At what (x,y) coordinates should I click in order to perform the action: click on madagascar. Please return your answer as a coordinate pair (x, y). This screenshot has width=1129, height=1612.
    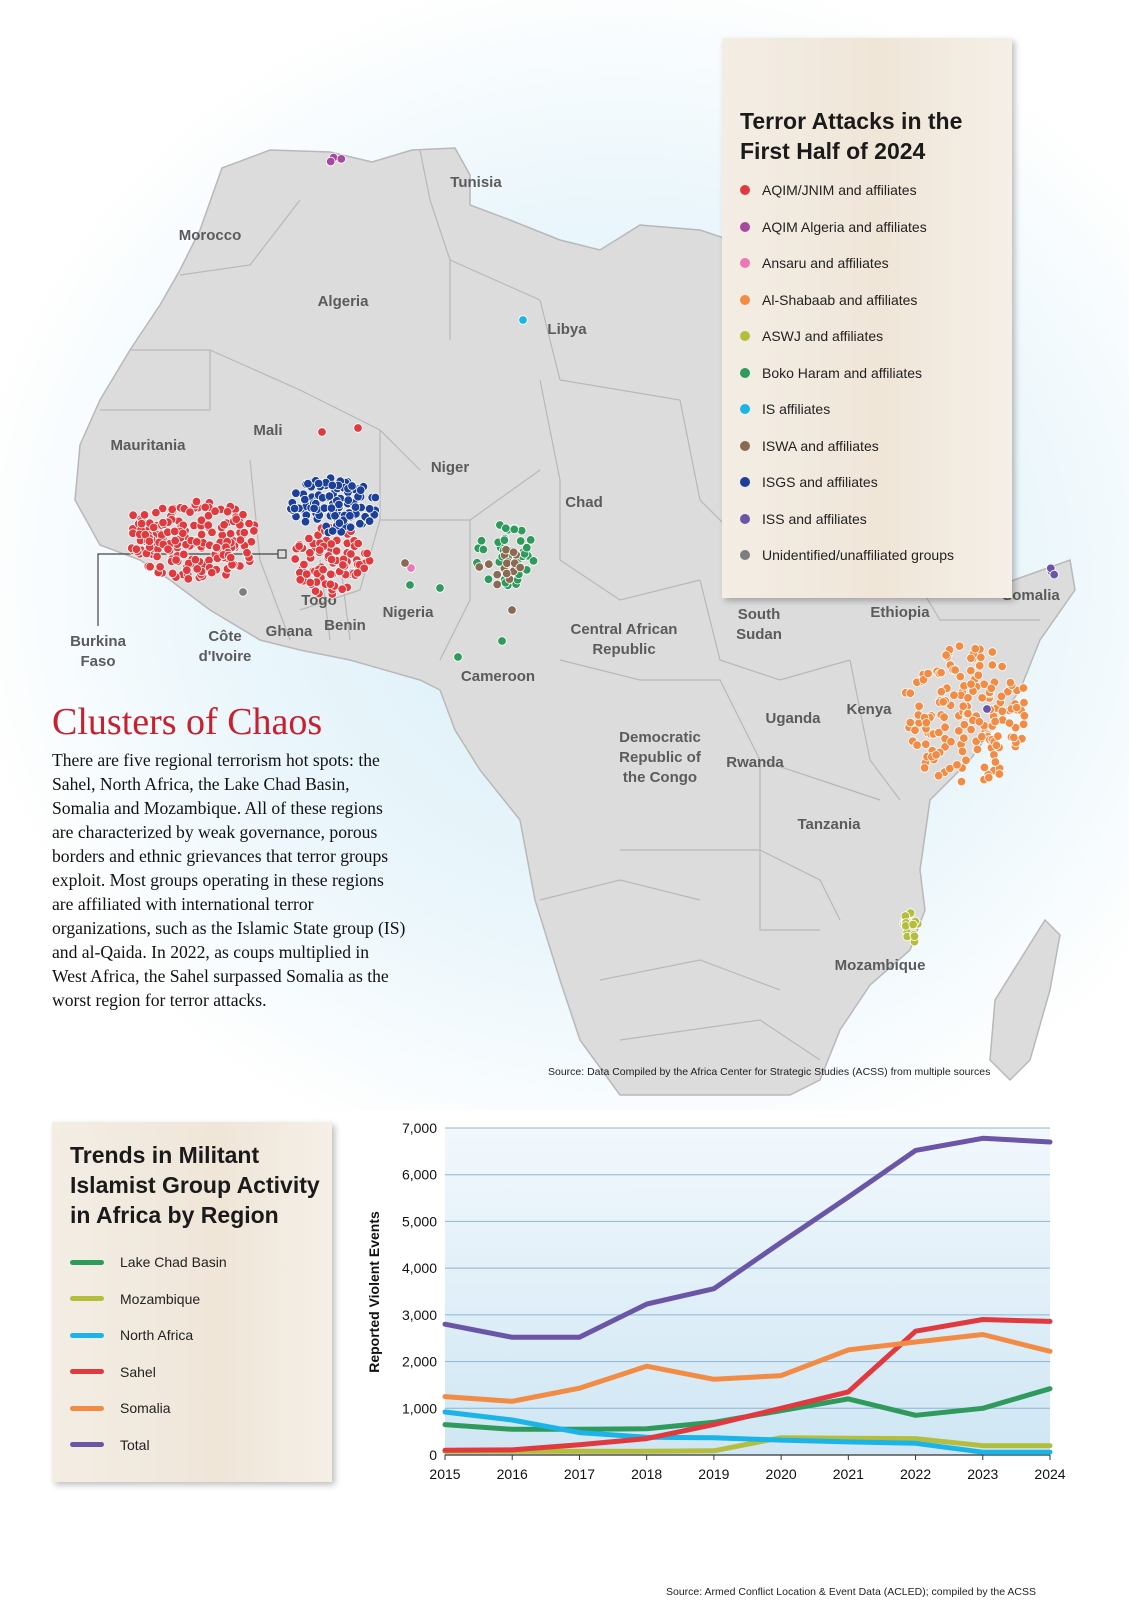
    Looking at the image, I should click on (1025, 1000).